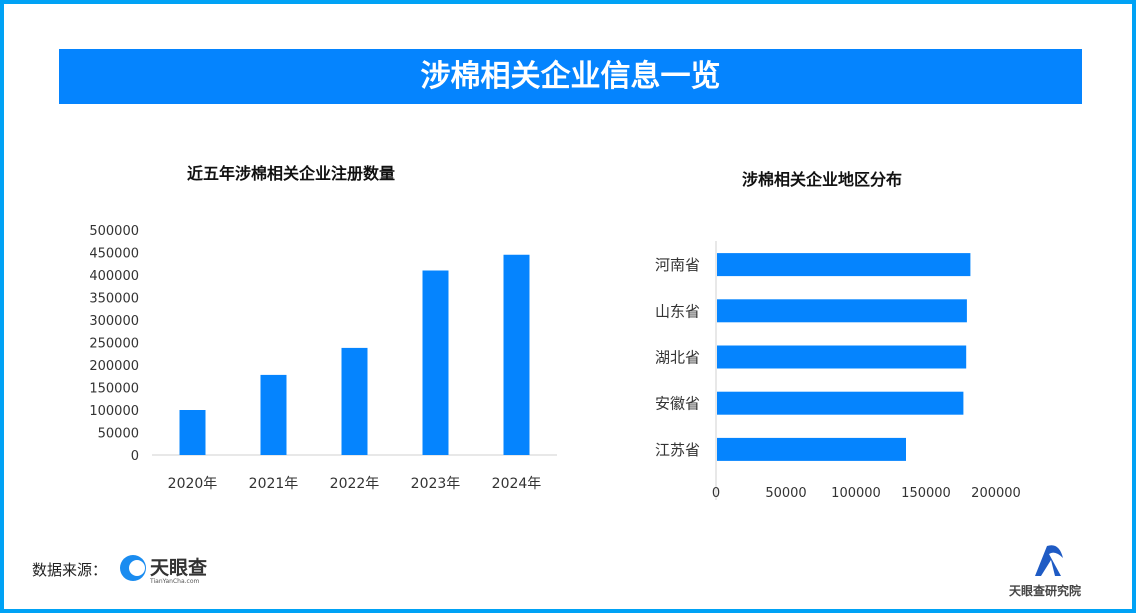  What do you see at coordinates (842, 311) in the screenshot?
I see `bar-山东省` at bounding box center [842, 311].